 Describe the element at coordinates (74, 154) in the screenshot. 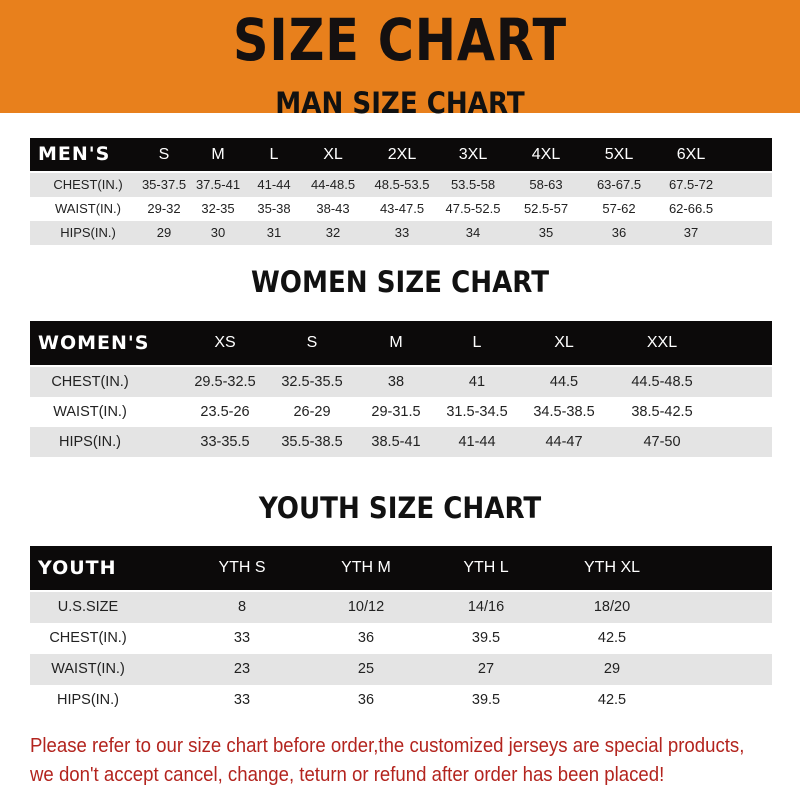

I see `table-title-cell: MEN'S` at that location.